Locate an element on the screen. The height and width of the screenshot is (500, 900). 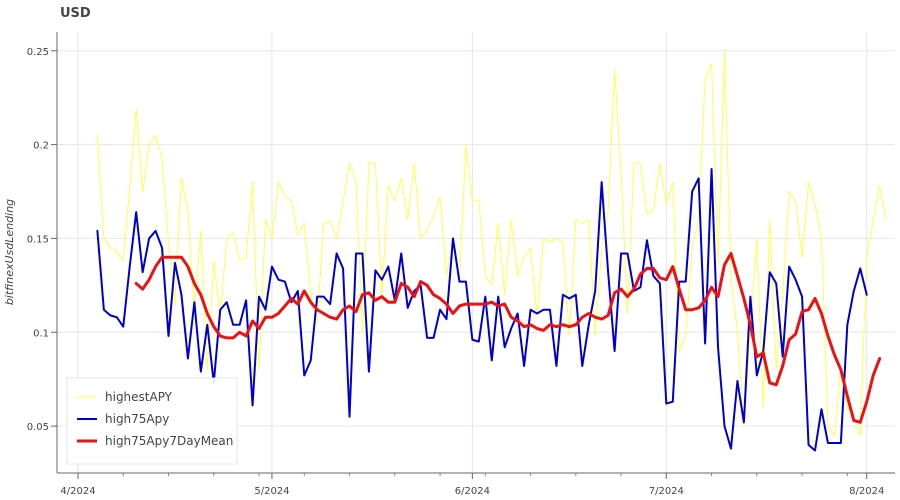
chart-title: USD is located at coordinates (75, 13).